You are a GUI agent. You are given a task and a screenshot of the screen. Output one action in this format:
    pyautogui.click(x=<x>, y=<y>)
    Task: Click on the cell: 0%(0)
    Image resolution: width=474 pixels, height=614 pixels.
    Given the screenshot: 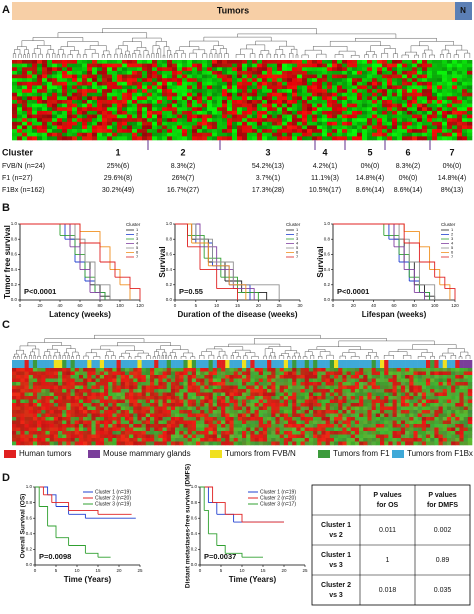 What is the action you would take?
    pyautogui.click(x=452, y=166)
    